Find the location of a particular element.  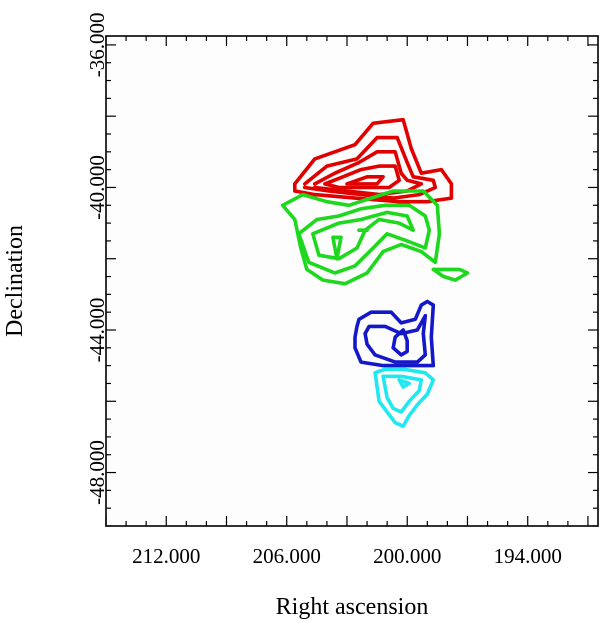

x-tick-label: 206.000 is located at coordinates (287, 556).